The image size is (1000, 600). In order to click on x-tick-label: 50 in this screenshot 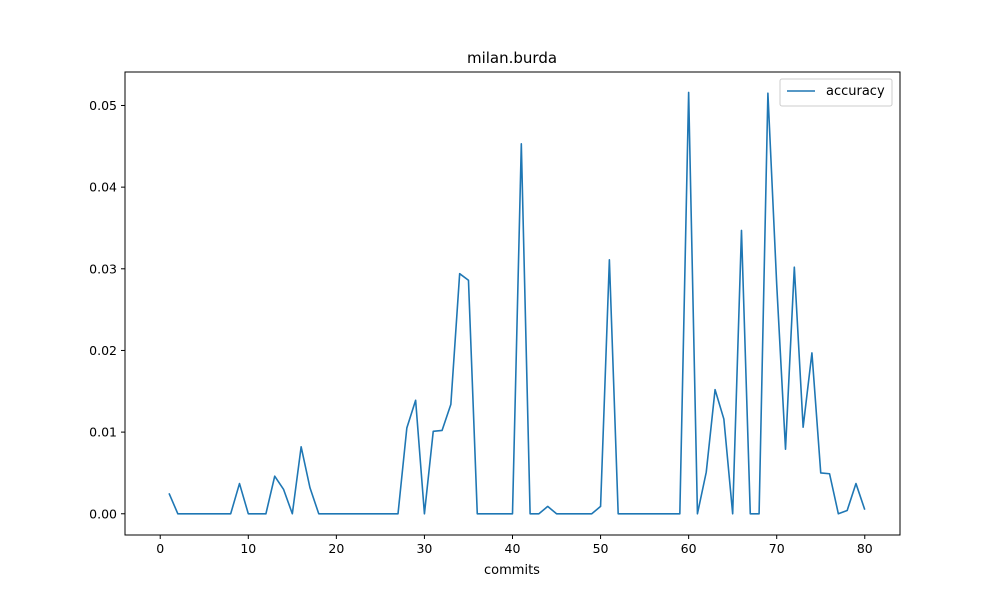, I will do `click(601, 548)`.